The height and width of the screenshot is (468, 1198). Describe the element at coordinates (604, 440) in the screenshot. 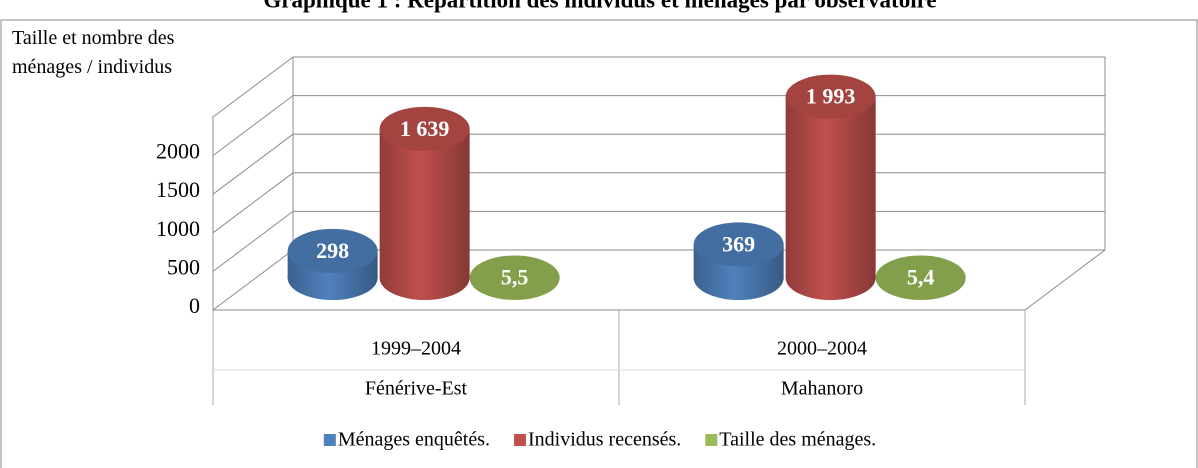

I see `legend-label: Individus recensés.` at that location.